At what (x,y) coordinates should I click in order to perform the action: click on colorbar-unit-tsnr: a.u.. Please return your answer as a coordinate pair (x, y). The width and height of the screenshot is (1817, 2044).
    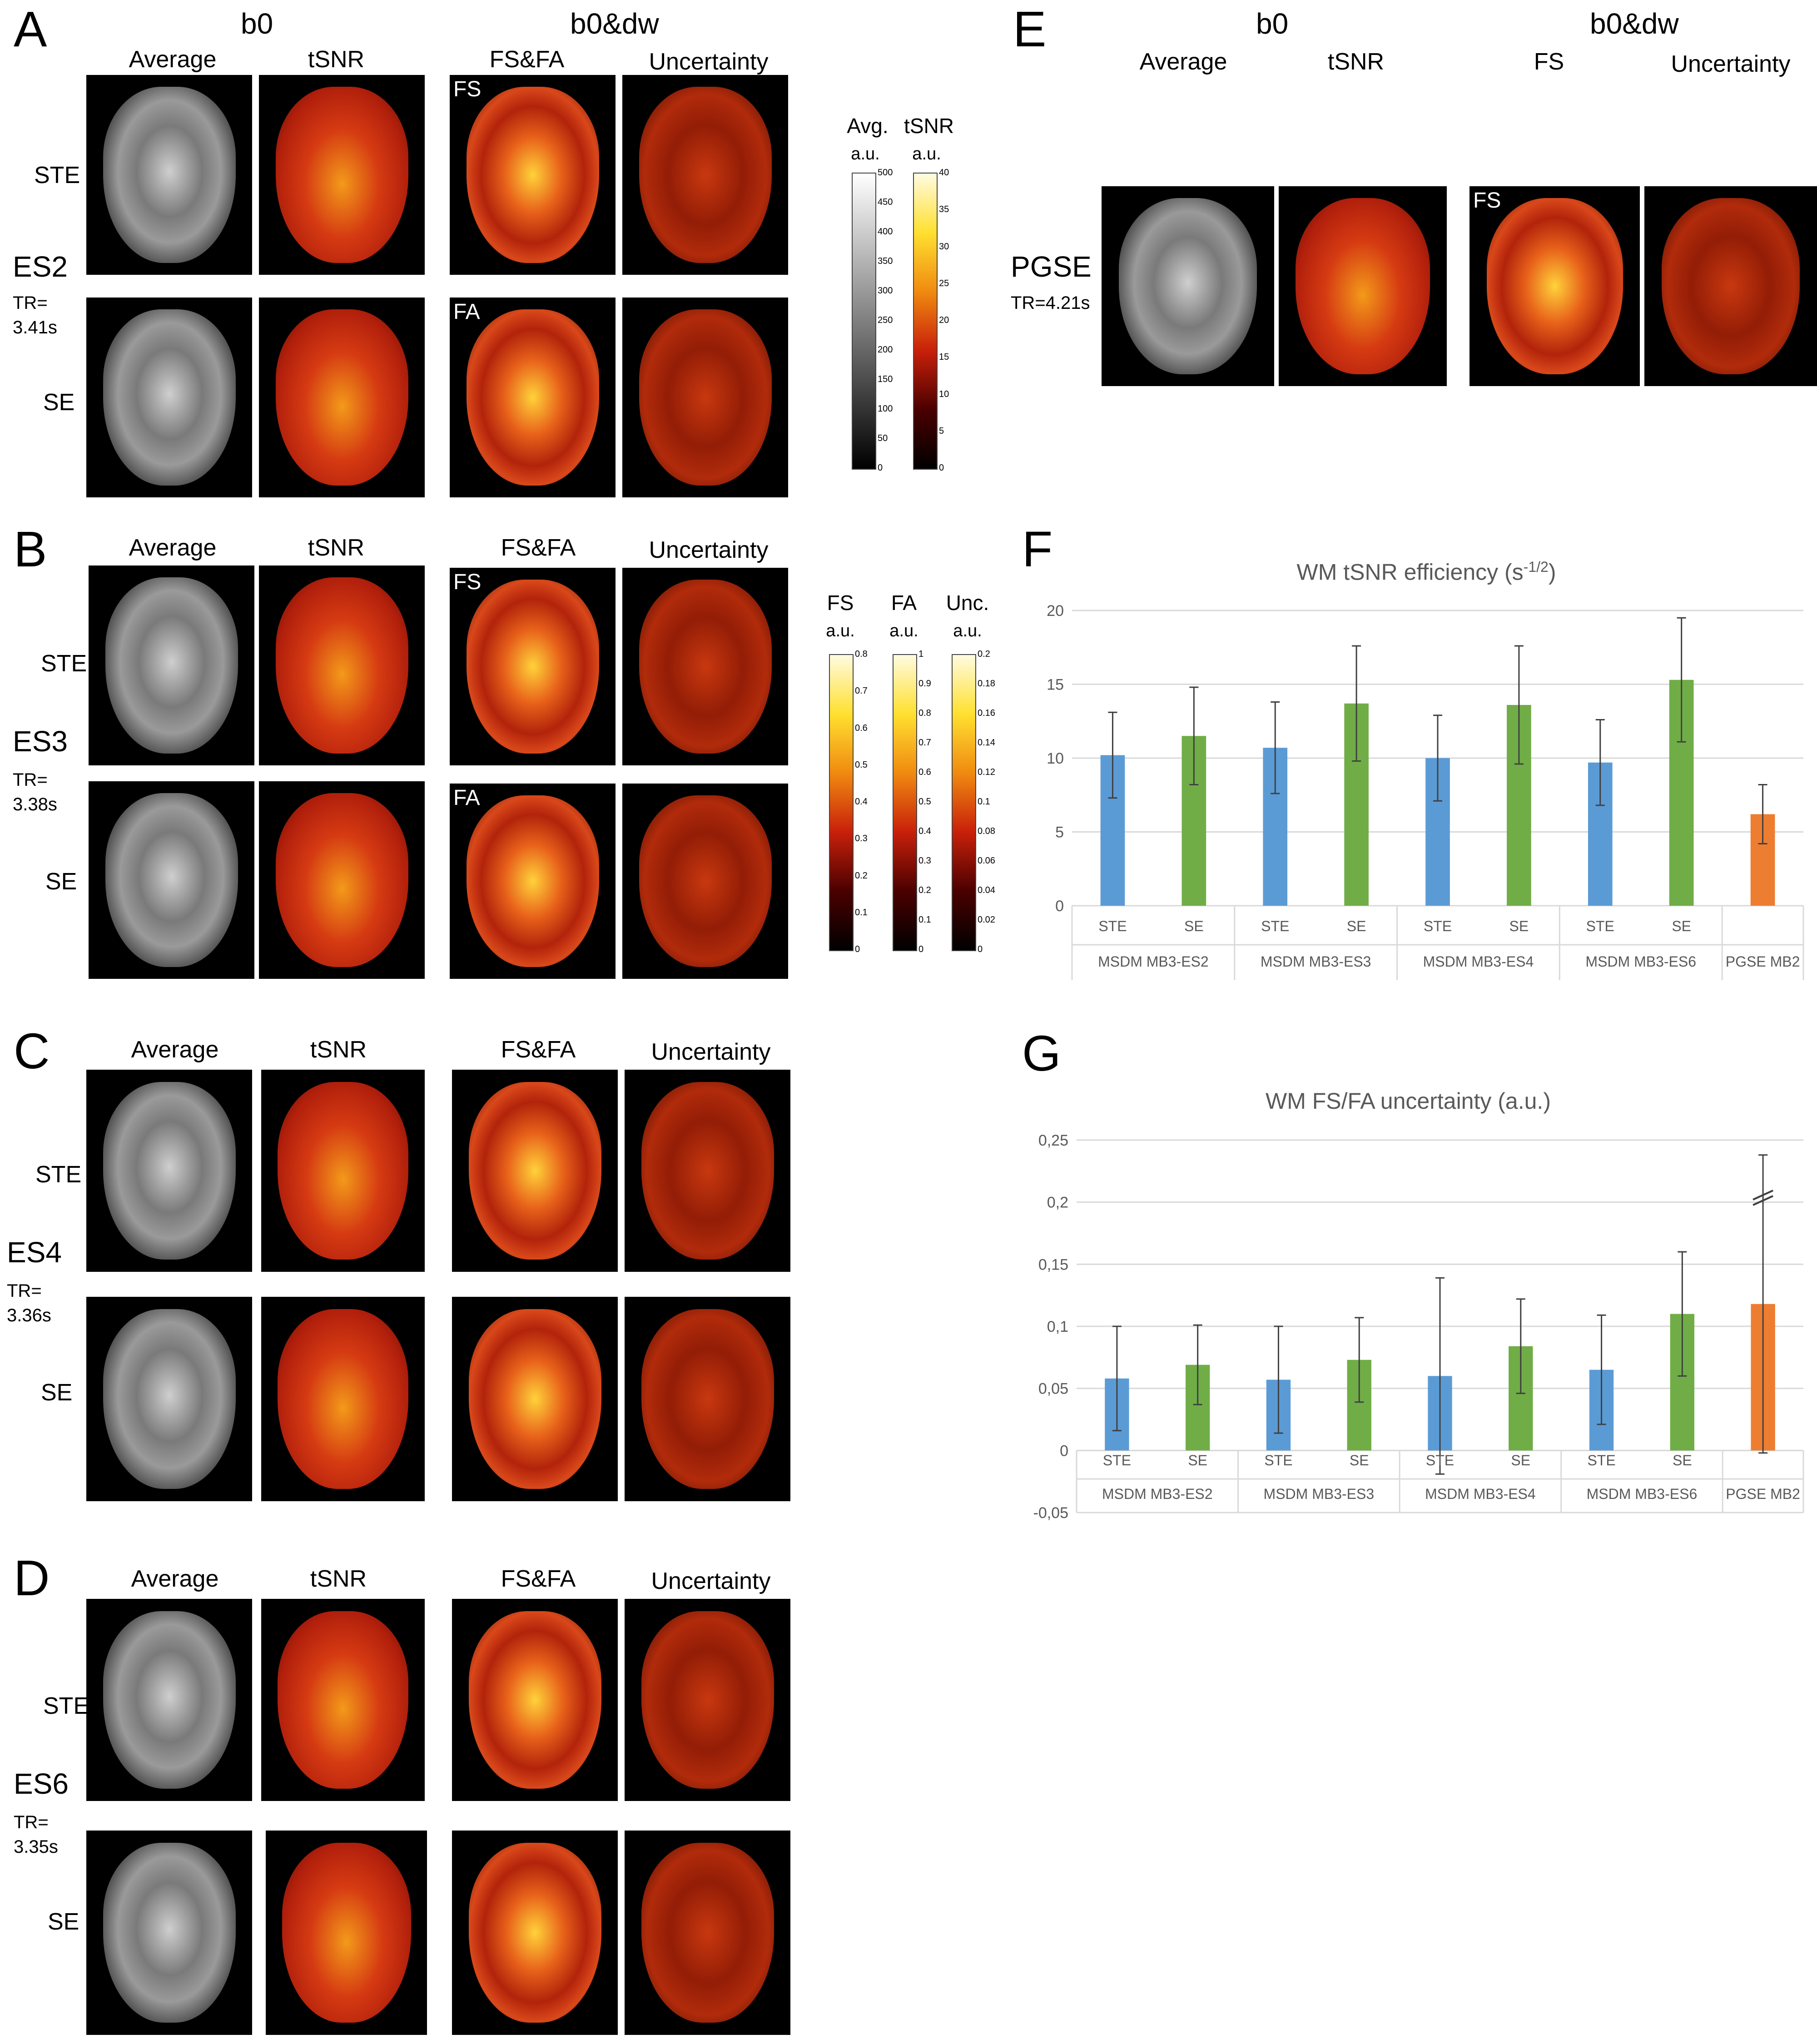
    Looking at the image, I should click on (926, 154).